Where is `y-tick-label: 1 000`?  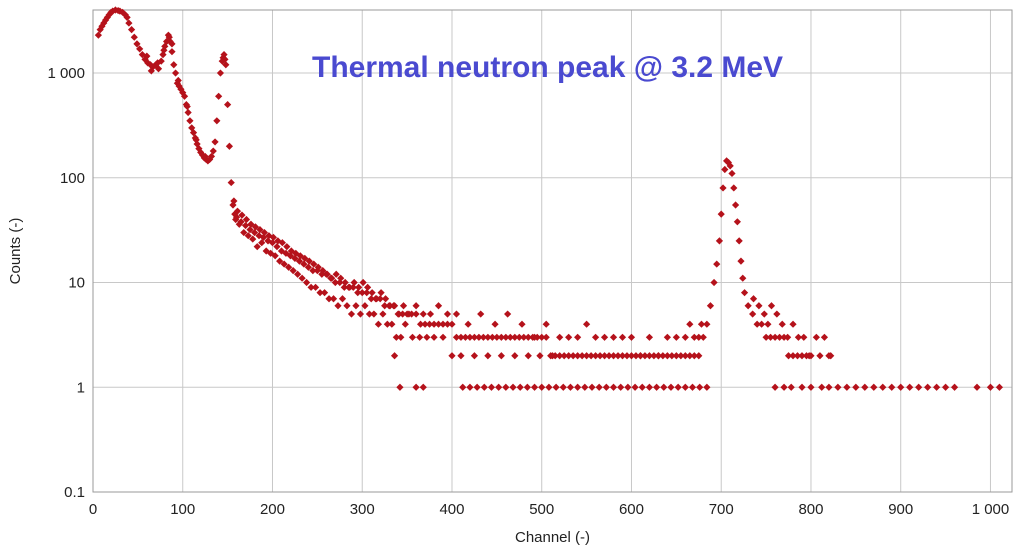 y-tick-label: 1 000 is located at coordinates (66, 73).